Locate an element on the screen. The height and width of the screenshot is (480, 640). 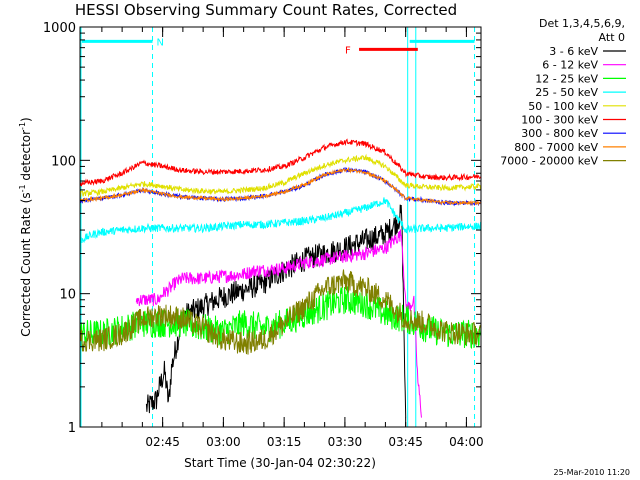
series-line-50-100-kev is located at coordinates (280, 175).